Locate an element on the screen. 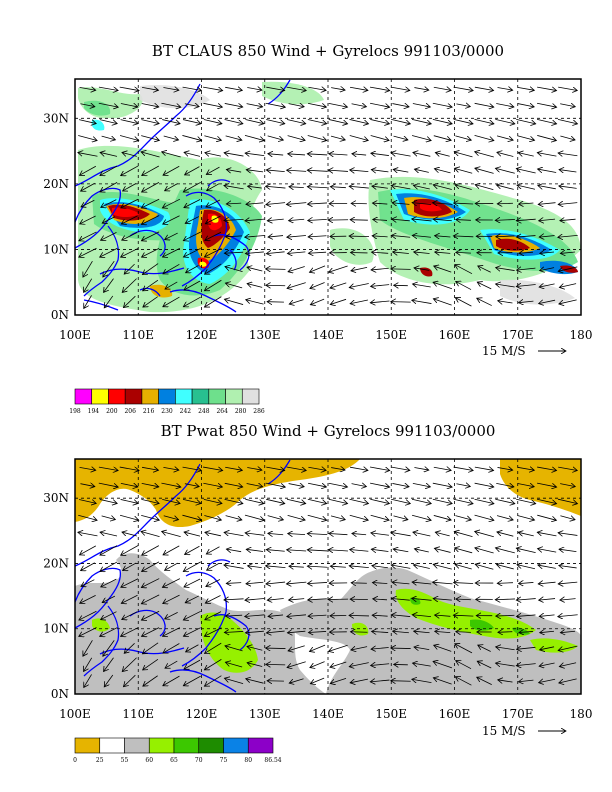  colorbar-label: 80 is located at coordinates (248, 760).